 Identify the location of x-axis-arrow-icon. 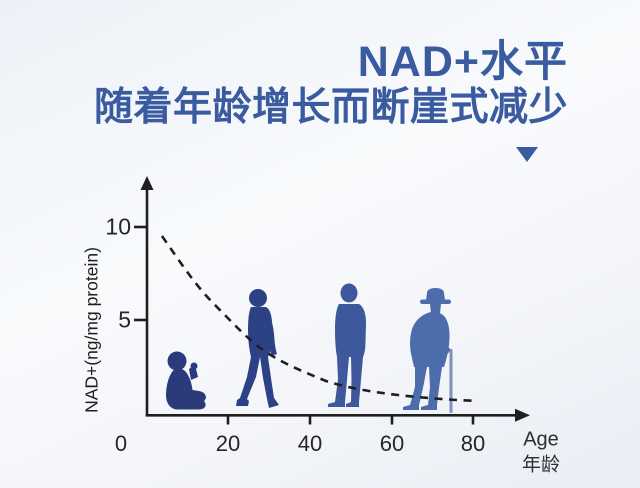
(522, 415).